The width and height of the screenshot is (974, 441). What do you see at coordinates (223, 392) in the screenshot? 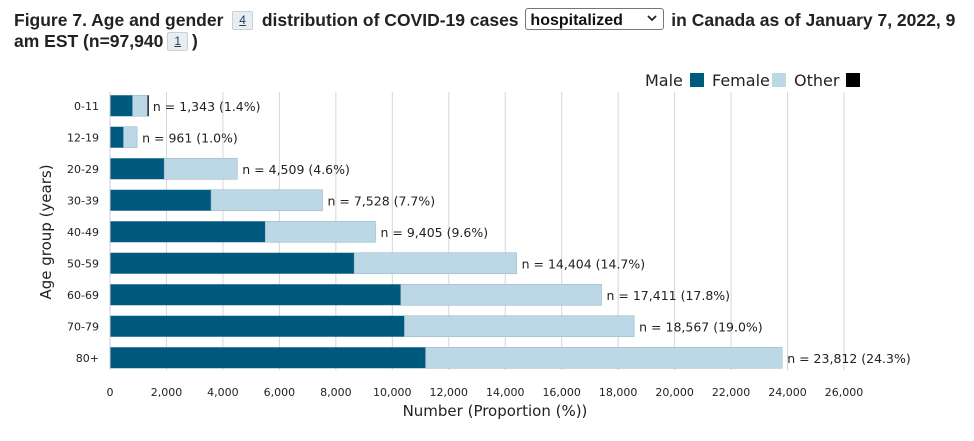
I see `x-tick-label: 4,000` at bounding box center [223, 392].